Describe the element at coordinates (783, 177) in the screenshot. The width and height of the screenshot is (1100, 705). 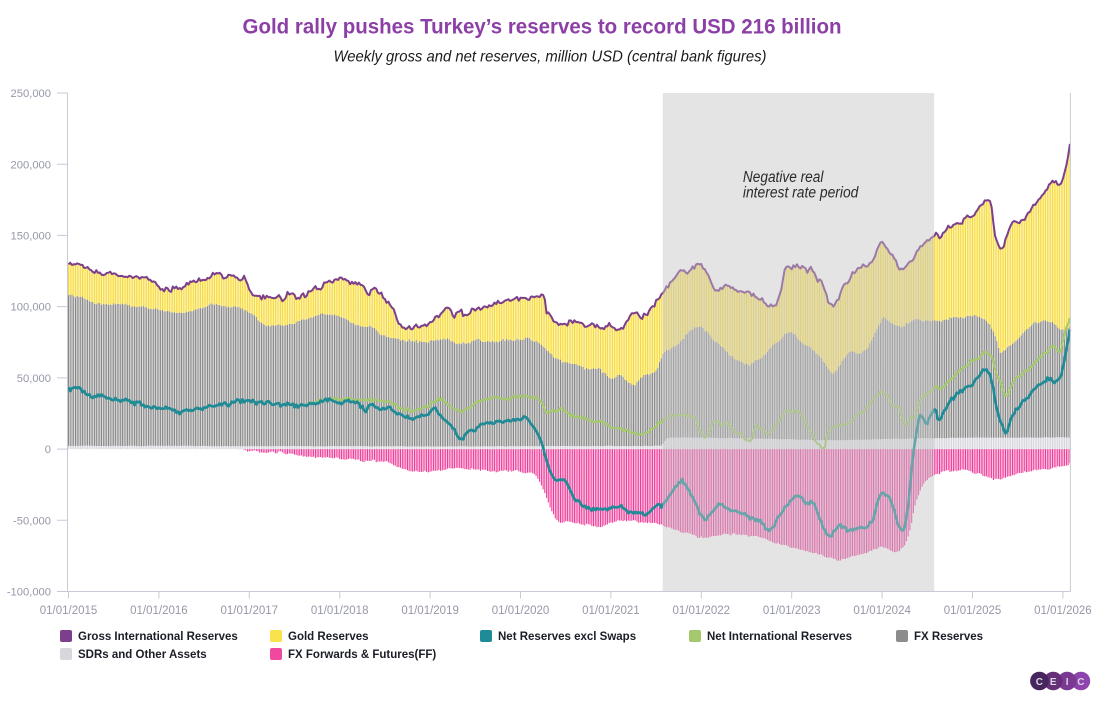
I see `svg-text: Negative real` at that location.